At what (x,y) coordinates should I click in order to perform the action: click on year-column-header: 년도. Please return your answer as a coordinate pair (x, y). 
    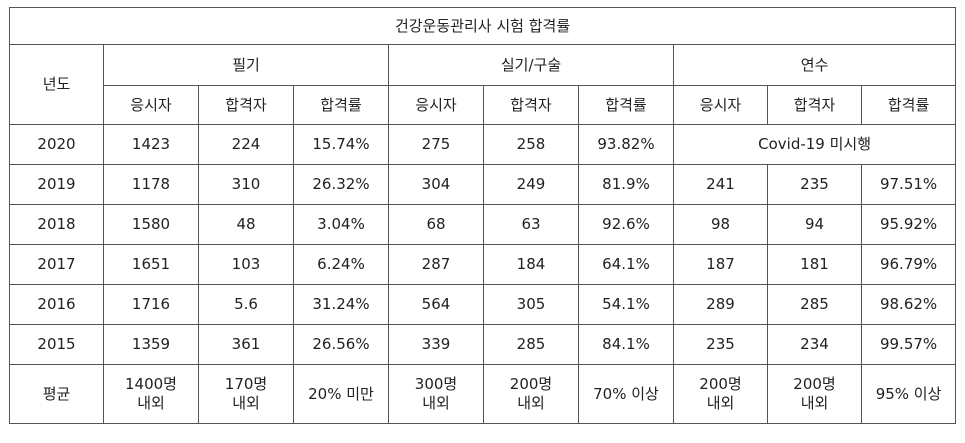
    Looking at the image, I should click on (56, 84).